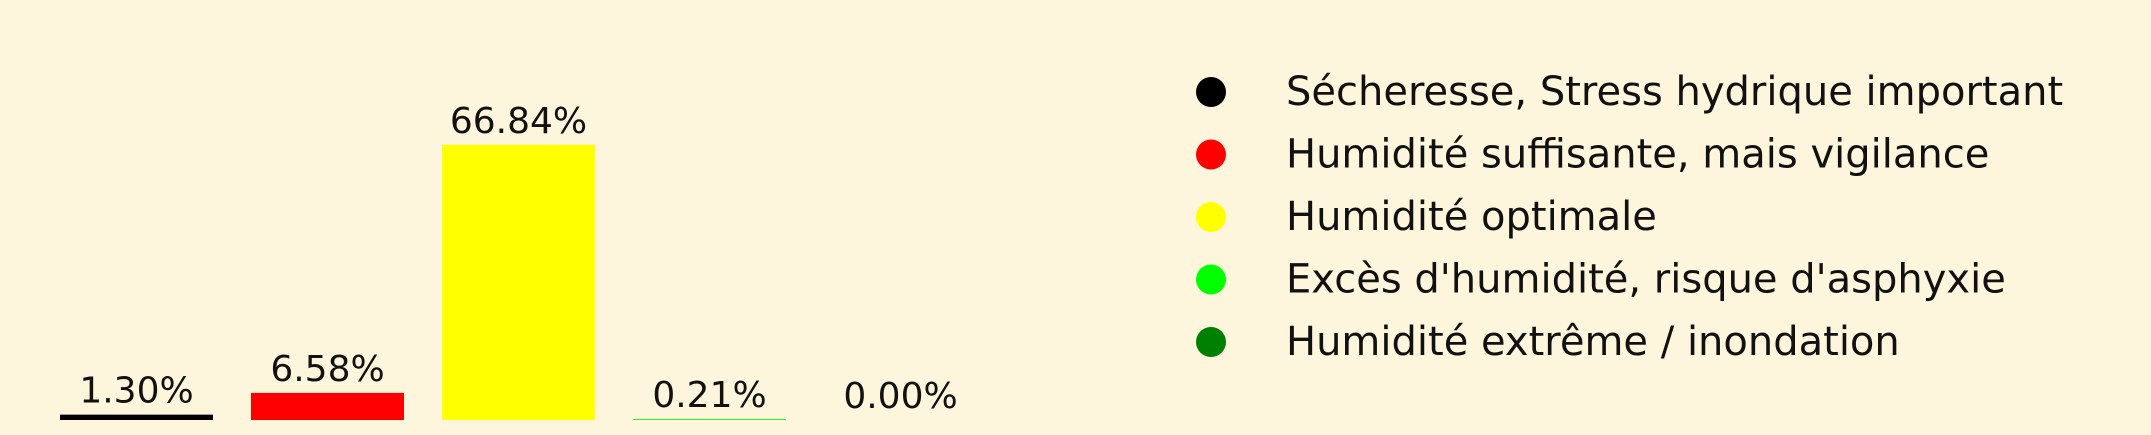 Image resolution: width=2151 pixels, height=435 pixels. What do you see at coordinates (1471, 217) in the screenshot?
I see `legend-label-3: Humidité optimale` at bounding box center [1471, 217].